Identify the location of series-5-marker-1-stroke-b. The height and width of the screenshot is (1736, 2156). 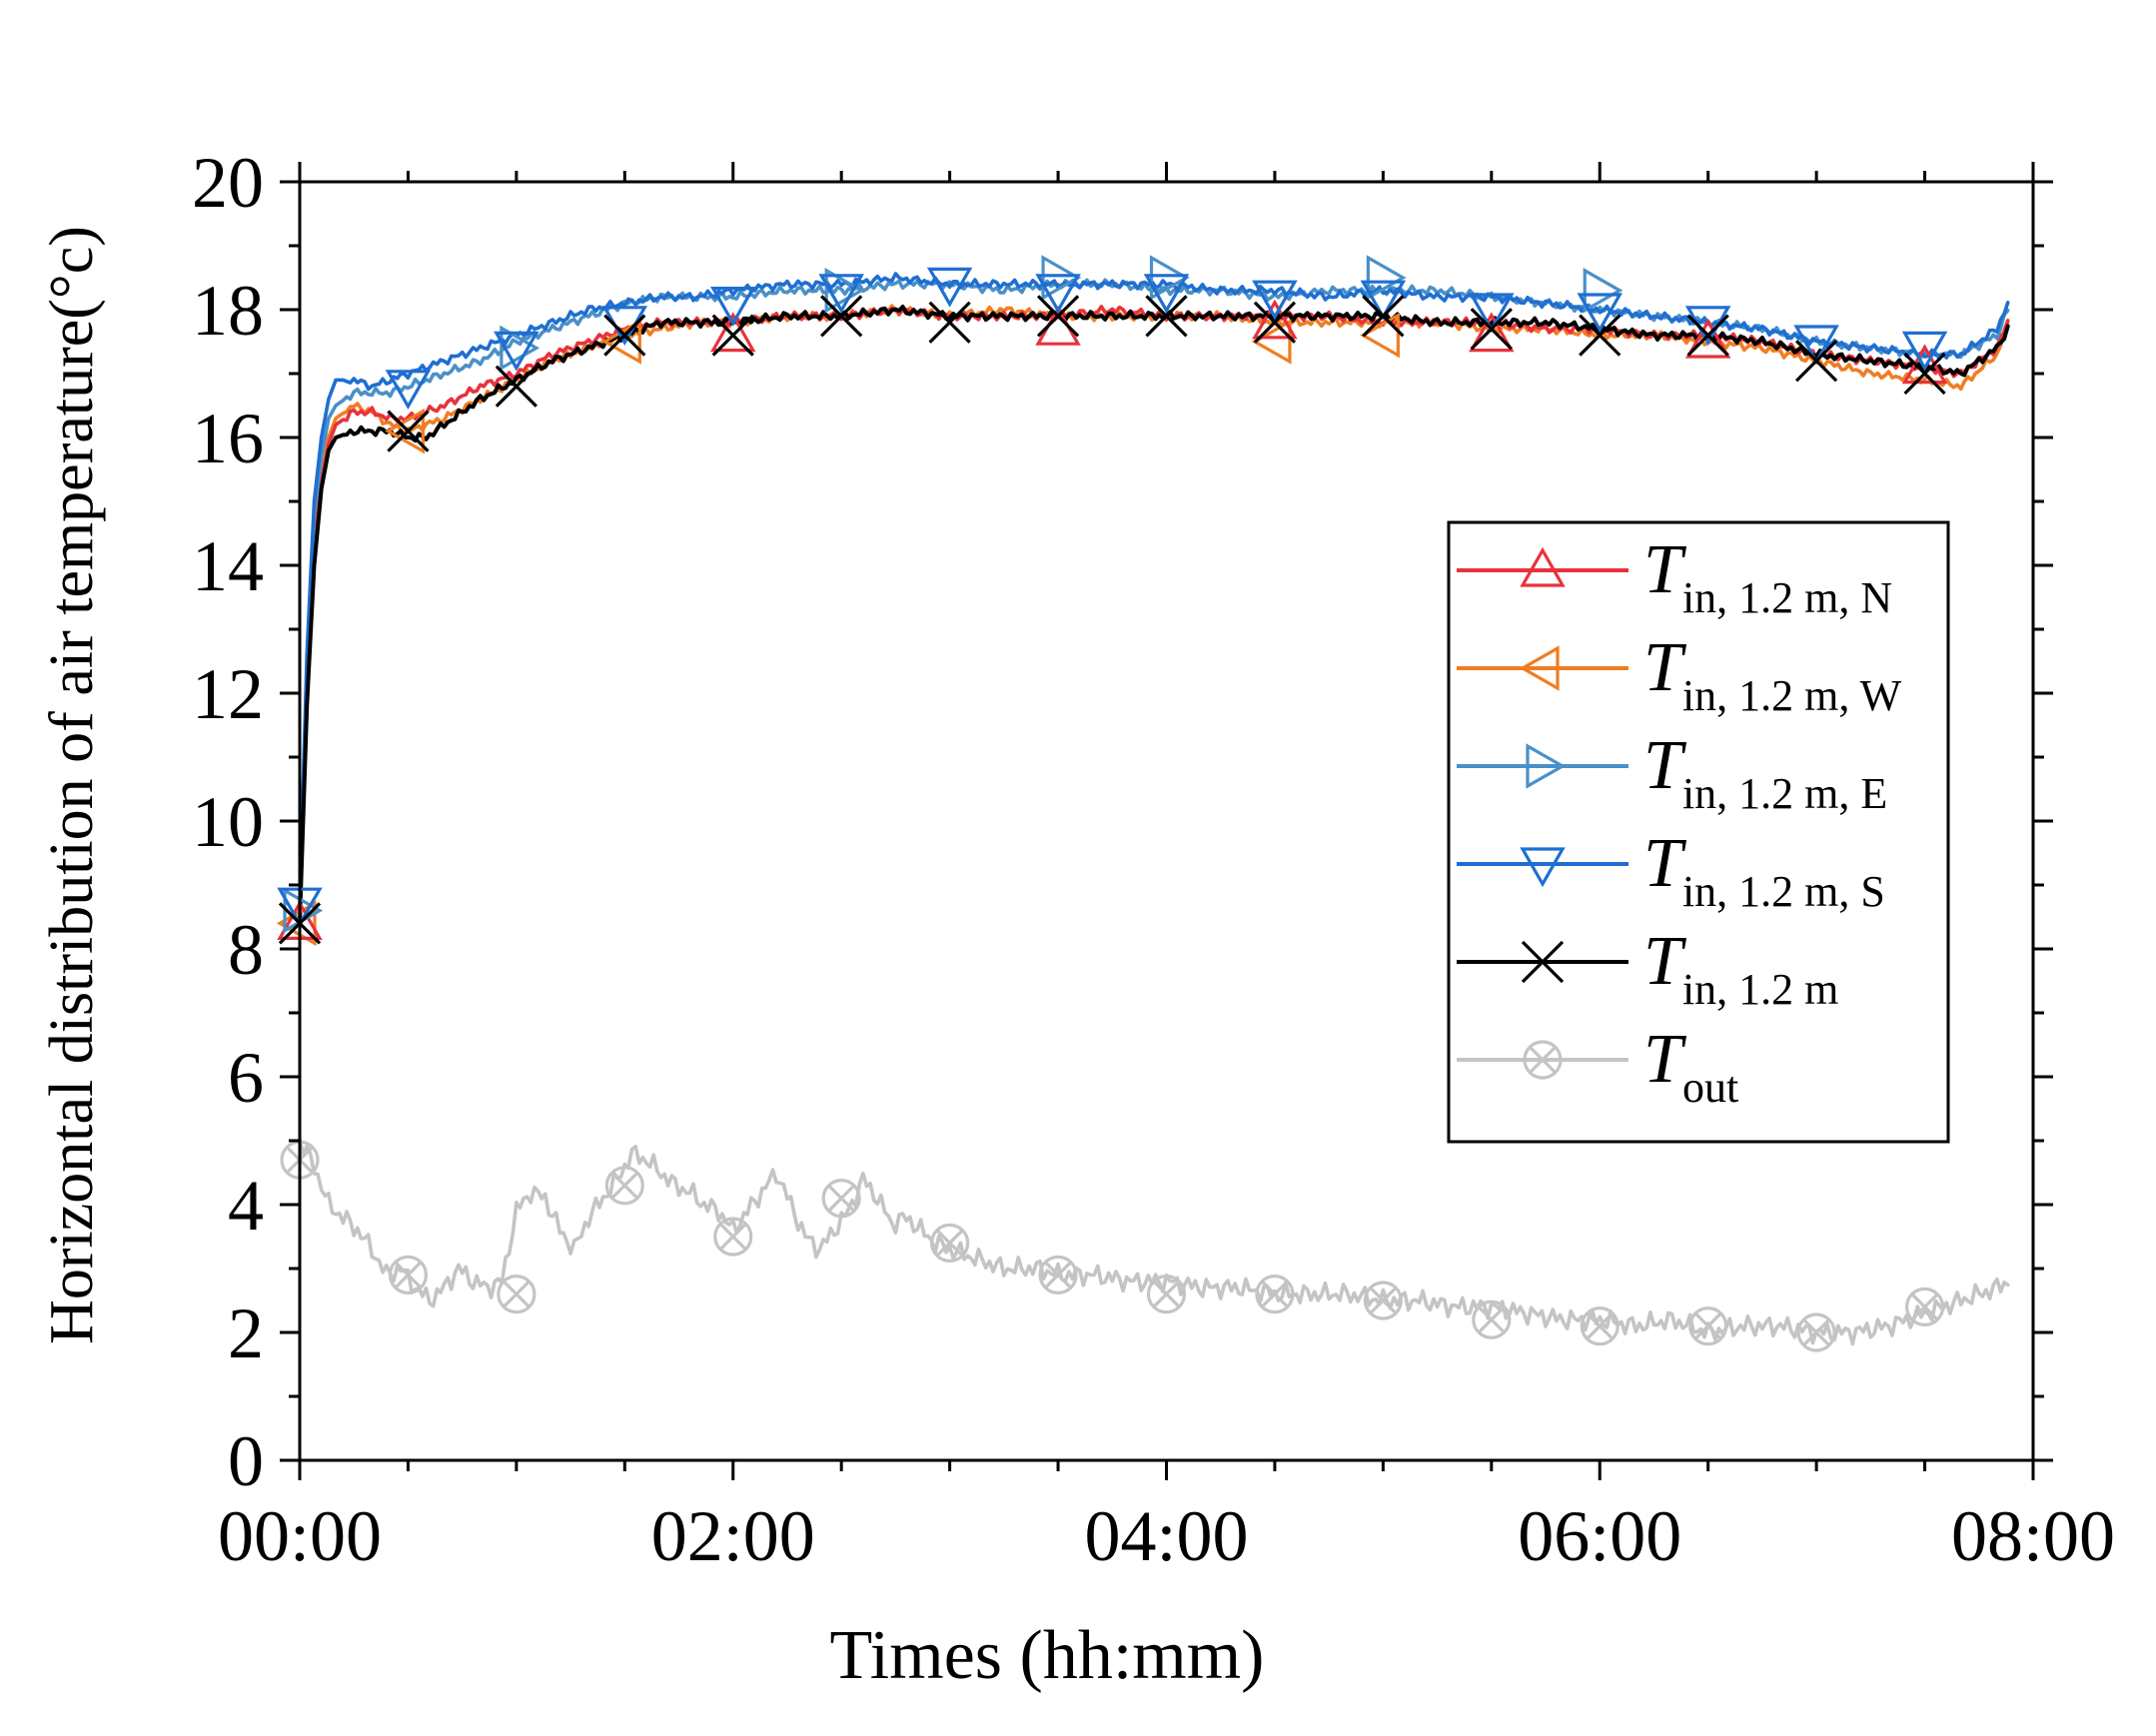
(408, 1275).